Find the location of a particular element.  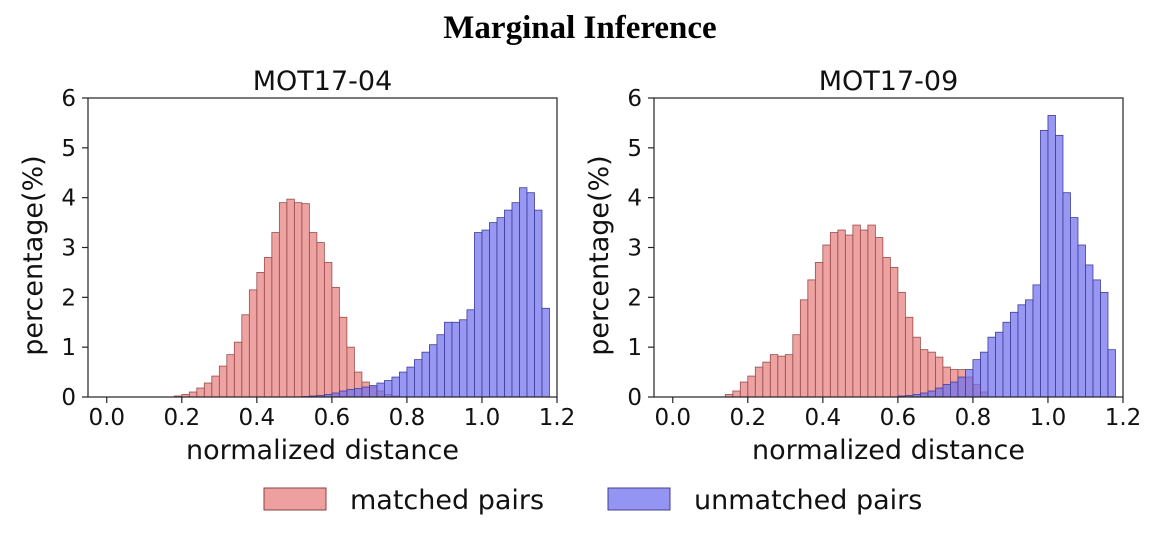

x-tick-label: 1.0 is located at coordinates (482, 418).